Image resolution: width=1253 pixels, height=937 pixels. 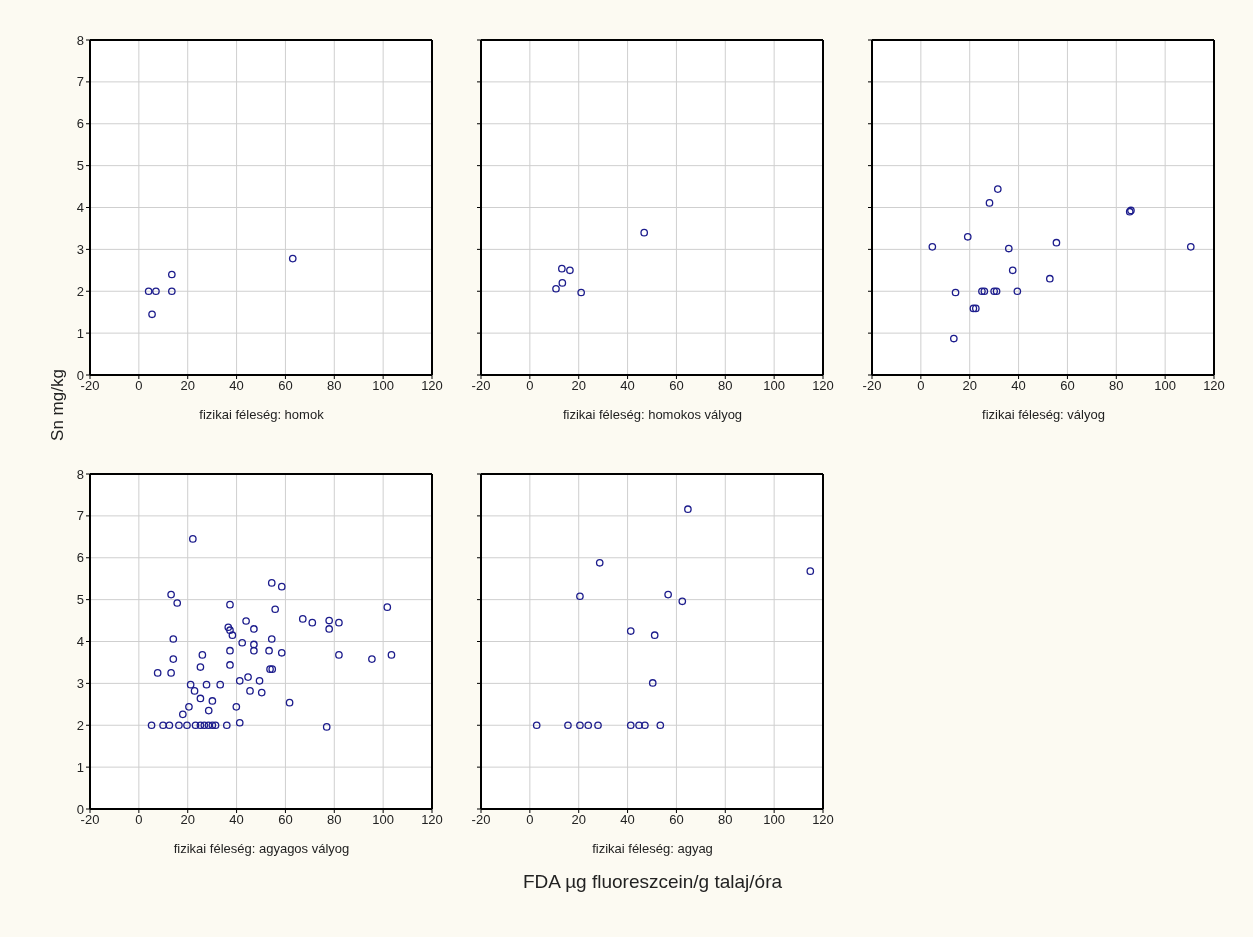 What do you see at coordinates (652, 848) in the screenshot?
I see `x-axis-title: fizikai féleség: agyag` at bounding box center [652, 848].